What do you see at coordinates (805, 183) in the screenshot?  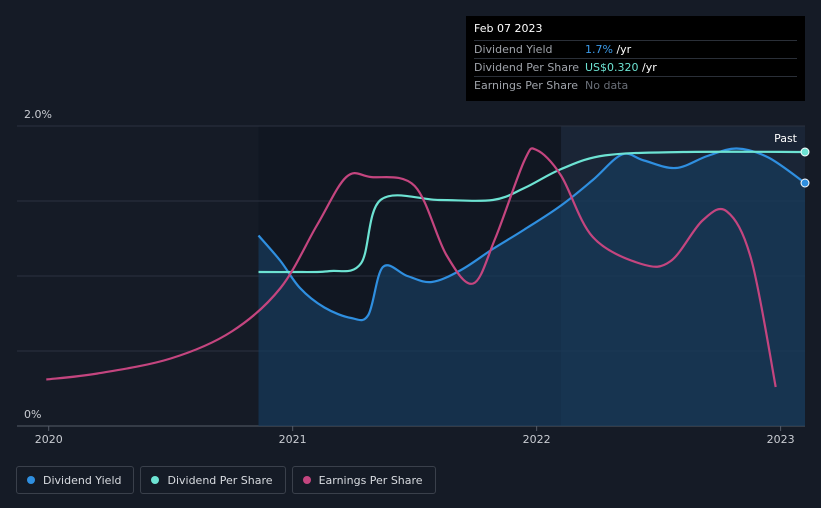 I see `dividend-yield-end-marker` at bounding box center [805, 183].